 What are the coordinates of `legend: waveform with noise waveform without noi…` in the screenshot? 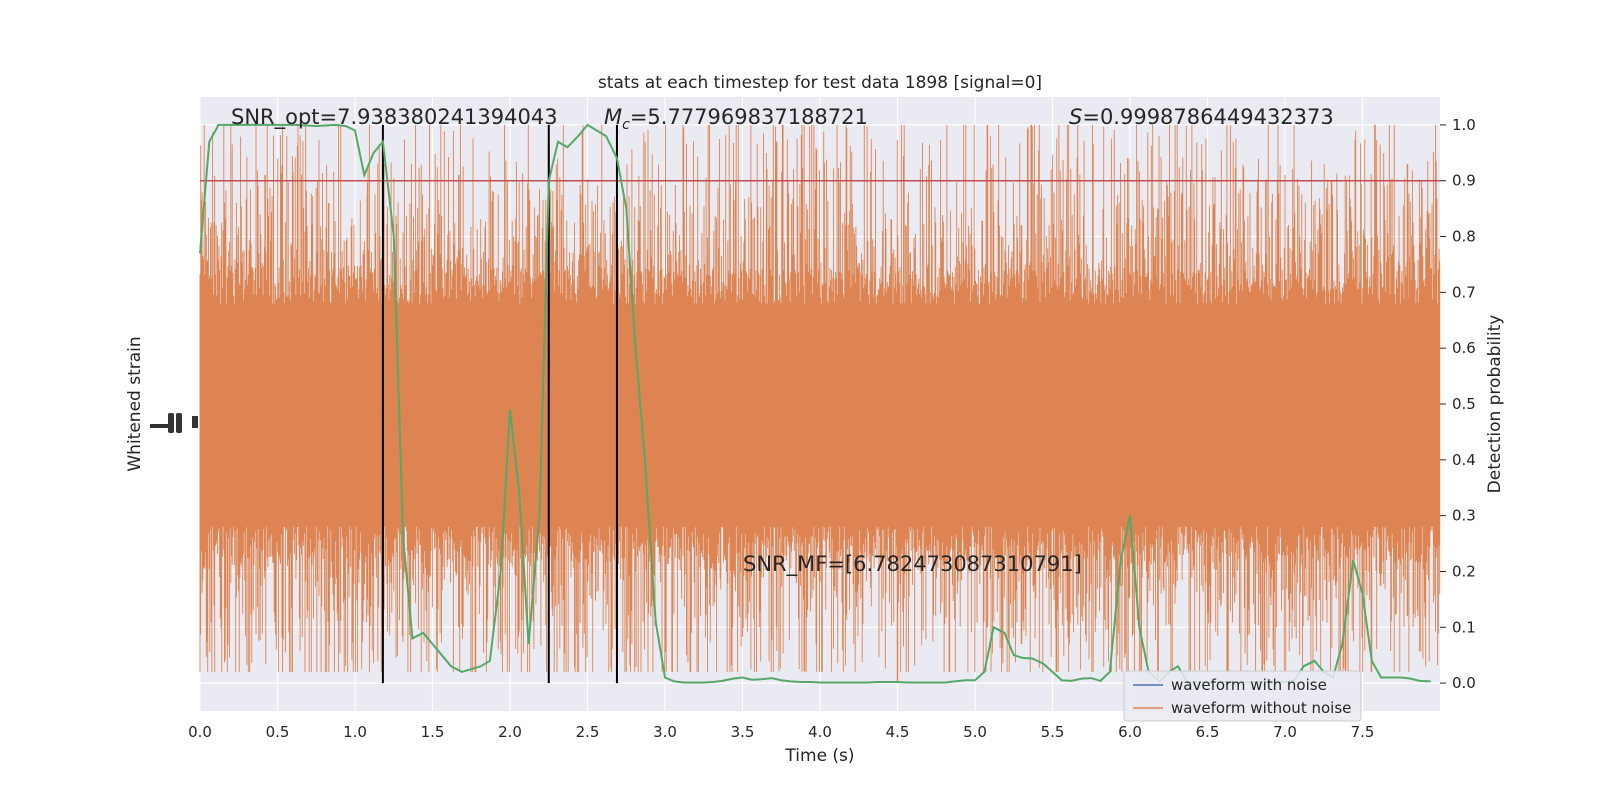 It's located at (1242, 696).